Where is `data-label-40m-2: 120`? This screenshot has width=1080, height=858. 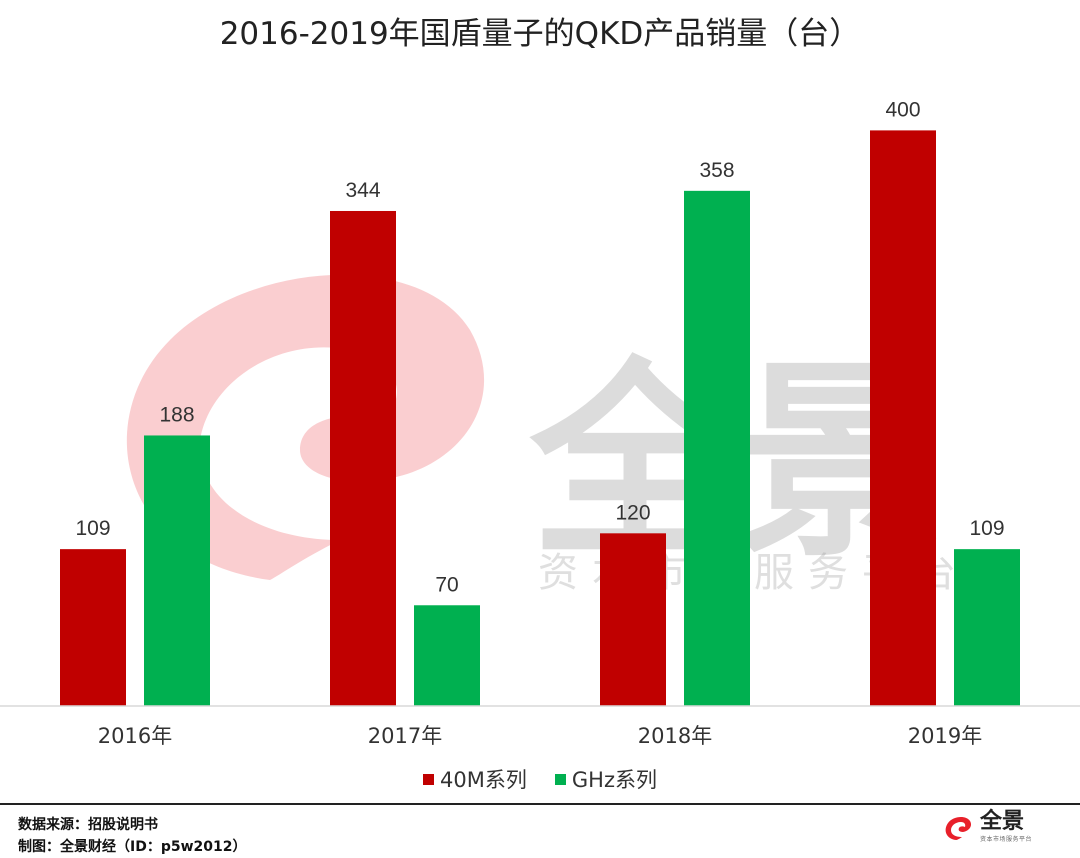 data-label-40m-2: 120 is located at coordinates (632, 512).